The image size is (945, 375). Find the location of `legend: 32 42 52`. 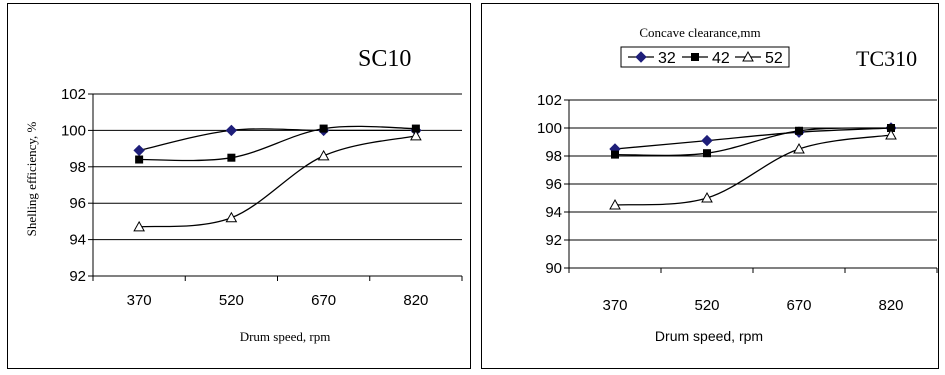

legend: 32 42 52 is located at coordinates (705, 57).